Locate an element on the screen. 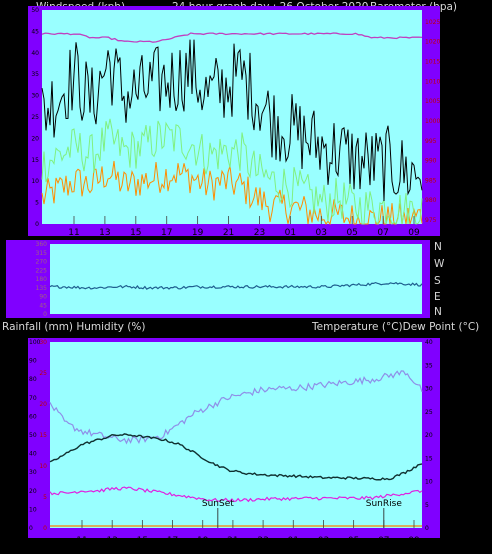 This screenshot has height=554, width=492. temperature-y-tick: 40 is located at coordinates (429, 342).